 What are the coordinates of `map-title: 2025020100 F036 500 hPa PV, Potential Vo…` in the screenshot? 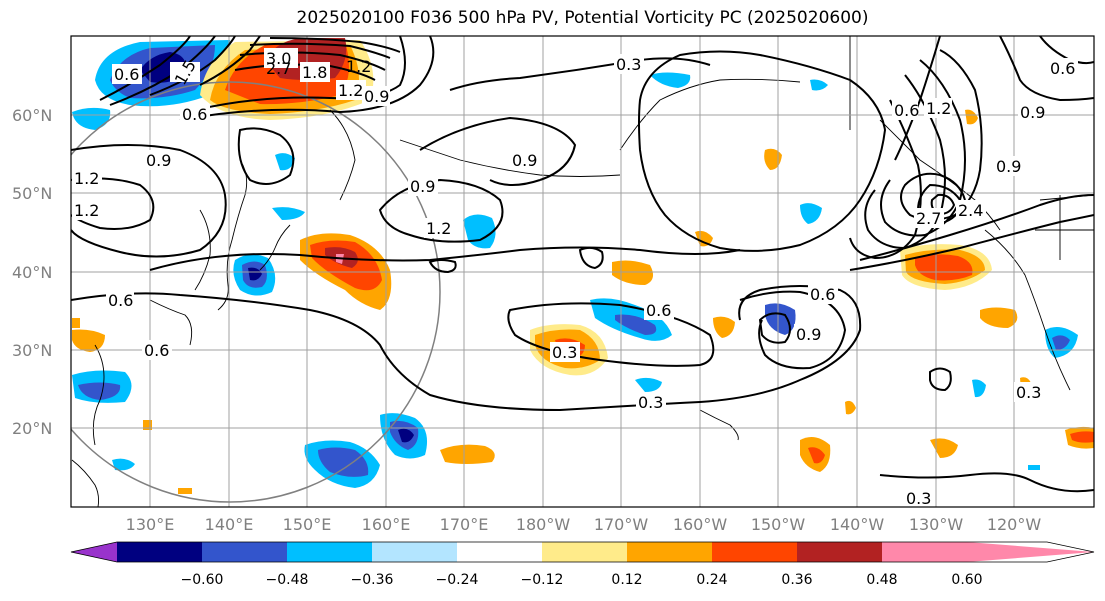 It's located at (582, 18).